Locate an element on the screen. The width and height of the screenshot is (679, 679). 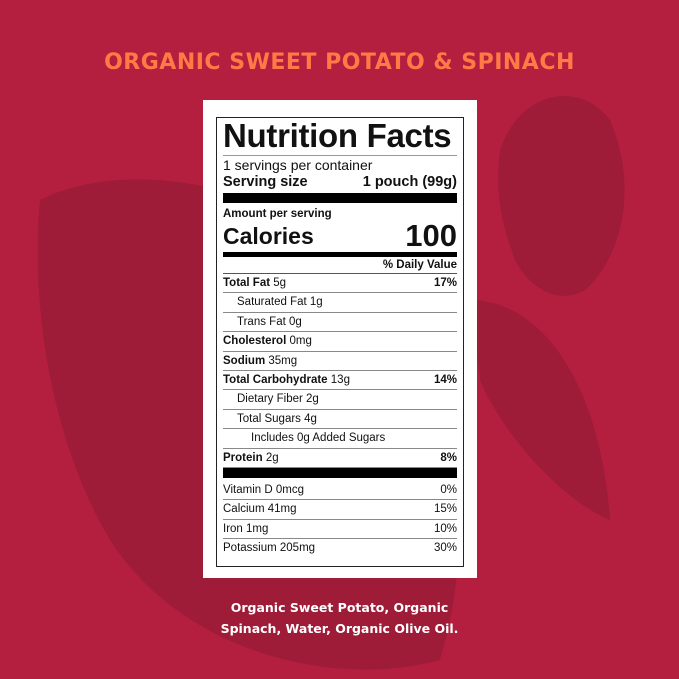
nutrient-name: Includes 0g Added Sugars is located at coordinates (318, 438).